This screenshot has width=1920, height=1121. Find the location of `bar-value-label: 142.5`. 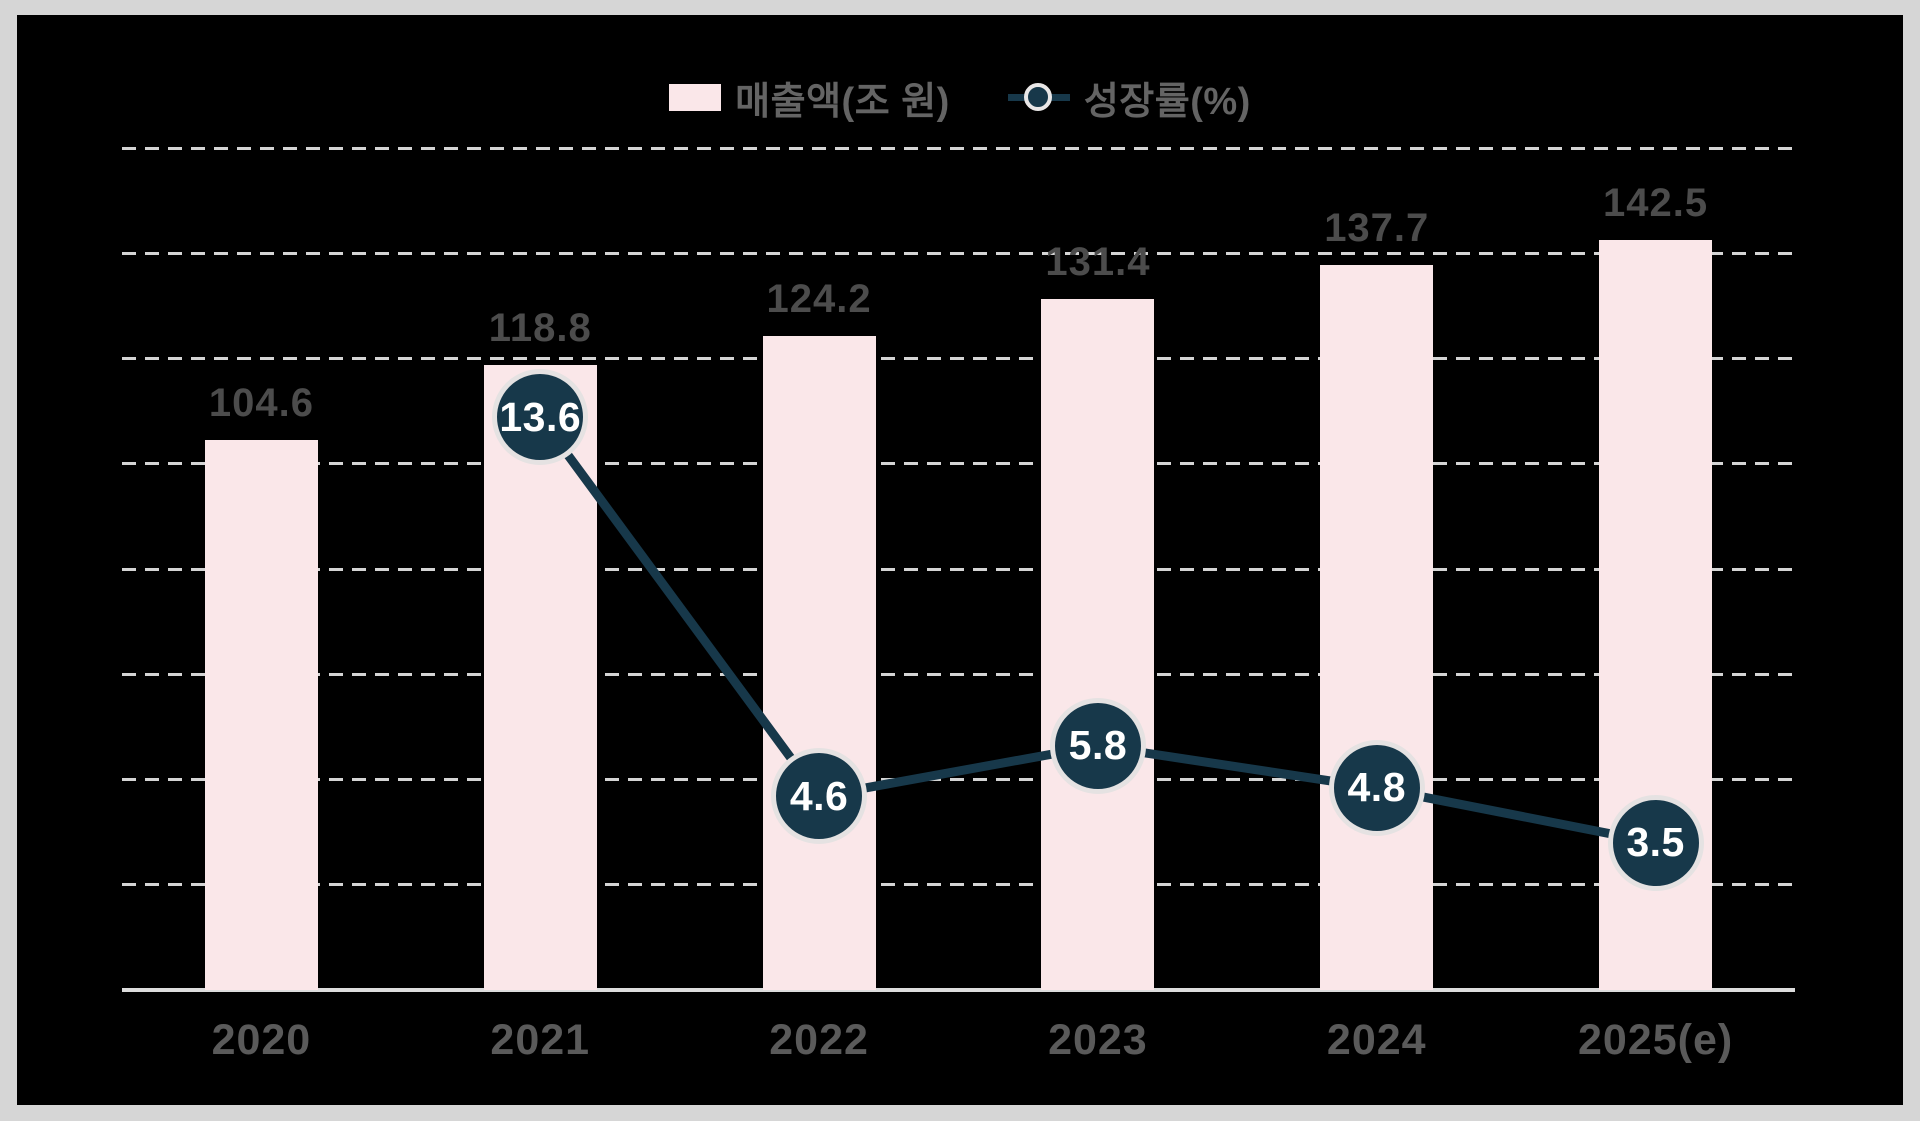

bar-value-label: 142.5 is located at coordinates (1656, 203).